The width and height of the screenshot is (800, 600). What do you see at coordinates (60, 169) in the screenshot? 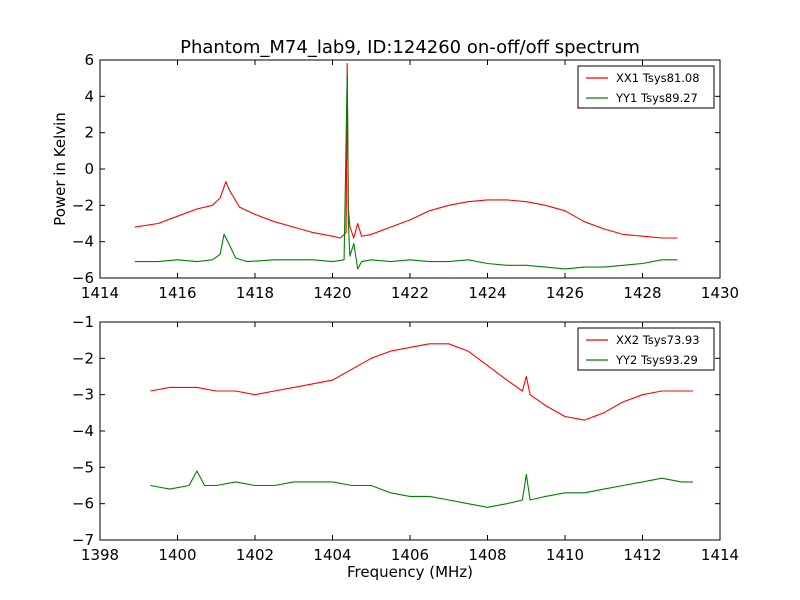
I see `y-axis-label: Power in Kelvin` at bounding box center [60, 169].